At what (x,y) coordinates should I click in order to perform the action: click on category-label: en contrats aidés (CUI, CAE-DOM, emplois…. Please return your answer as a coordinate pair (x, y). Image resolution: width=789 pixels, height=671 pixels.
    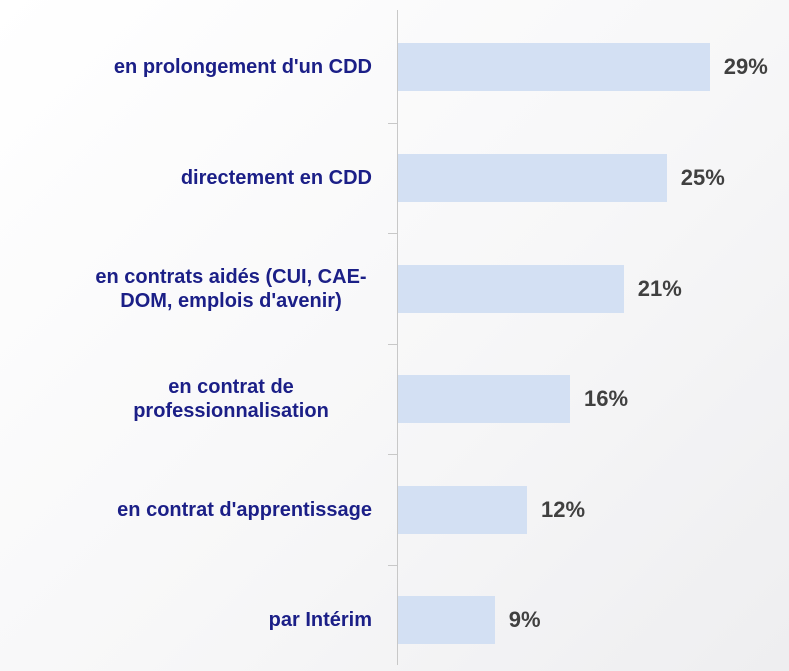
    Looking at the image, I should click on (231, 288).